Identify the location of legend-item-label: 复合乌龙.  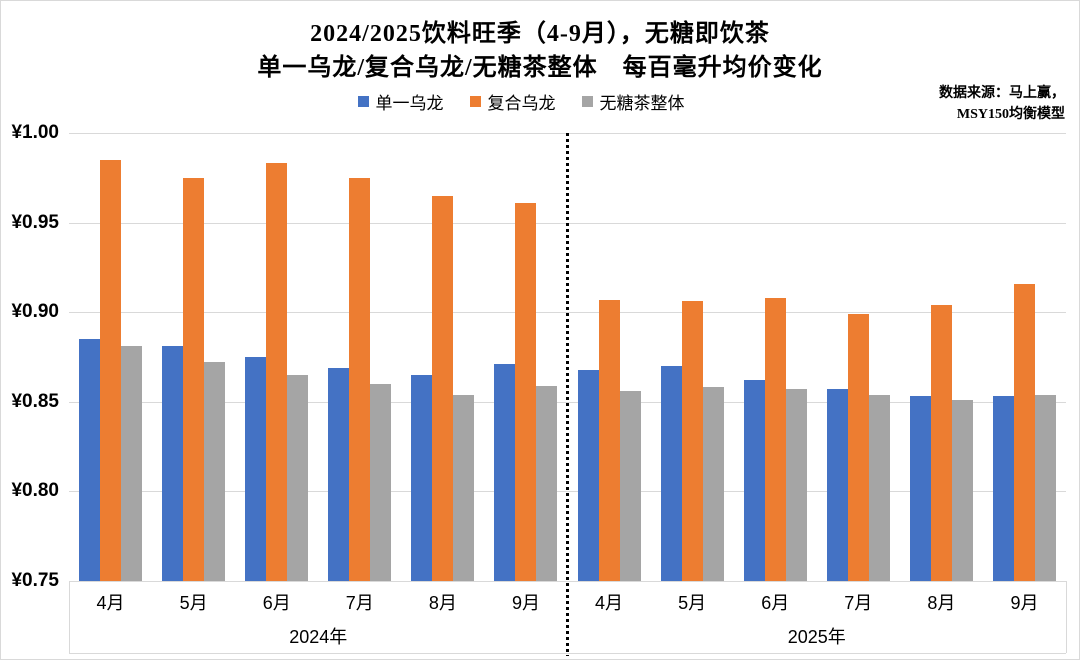
(521, 103).